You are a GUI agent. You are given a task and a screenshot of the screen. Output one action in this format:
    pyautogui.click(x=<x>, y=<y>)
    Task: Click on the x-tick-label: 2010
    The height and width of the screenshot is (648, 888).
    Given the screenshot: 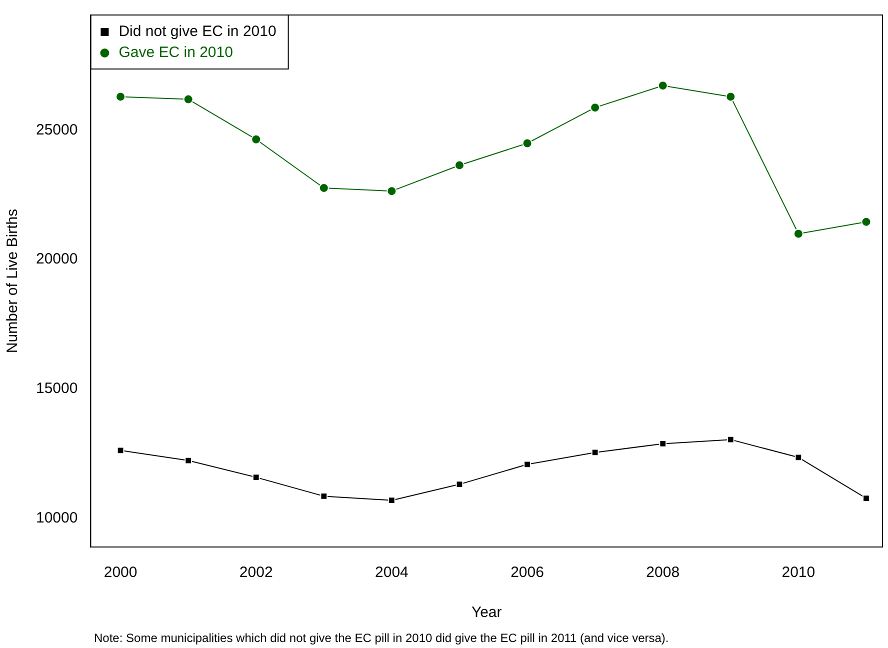 What is the action you would take?
    pyautogui.click(x=799, y=573)
    